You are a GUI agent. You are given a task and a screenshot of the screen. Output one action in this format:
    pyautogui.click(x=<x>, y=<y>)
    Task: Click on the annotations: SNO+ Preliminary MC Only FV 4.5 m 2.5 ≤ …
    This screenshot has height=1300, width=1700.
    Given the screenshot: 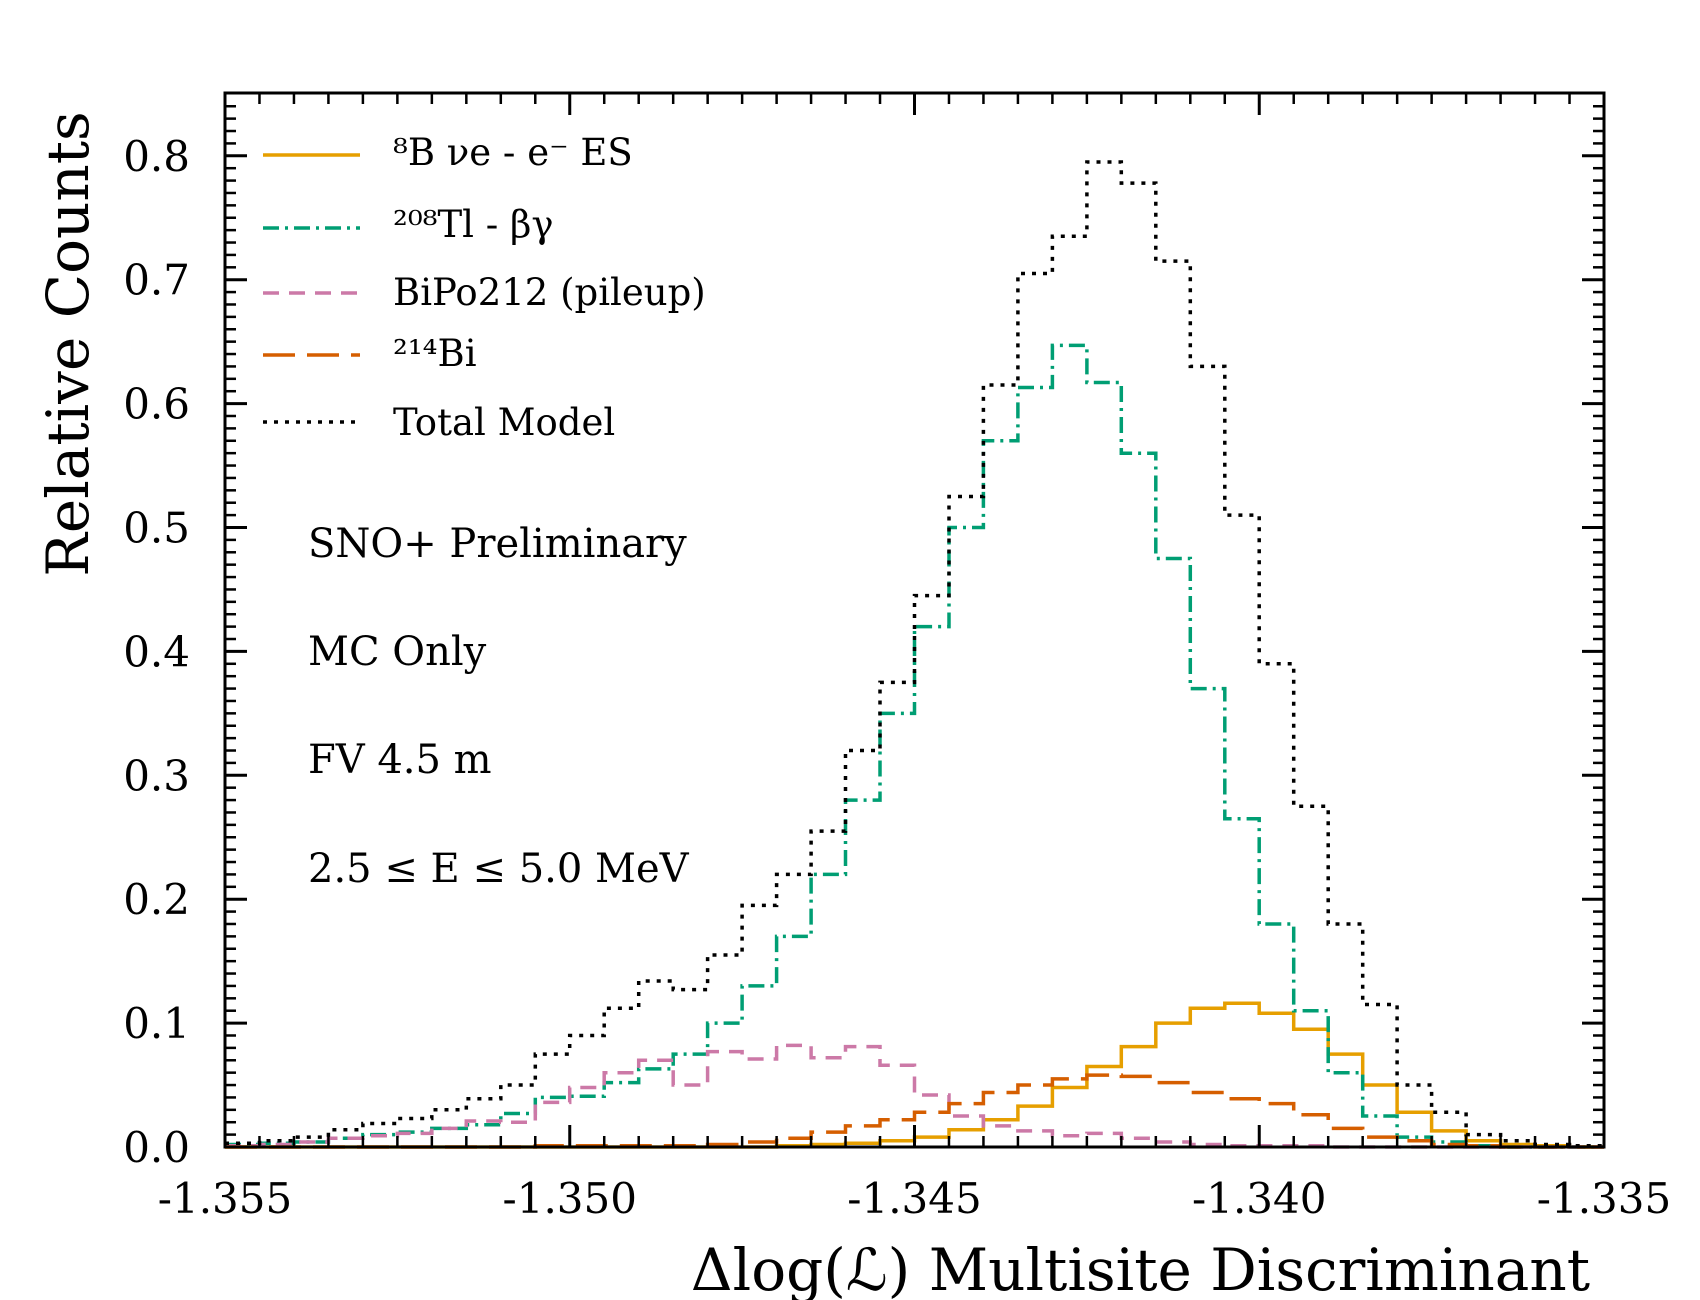 What is the action you would take?
    pyautogui.click(x=499, y=706)
    